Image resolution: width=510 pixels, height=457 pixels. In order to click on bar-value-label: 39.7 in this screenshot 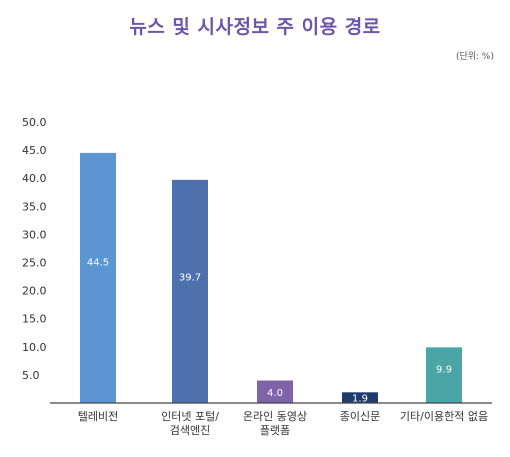, I will do `click(190, 277)`.